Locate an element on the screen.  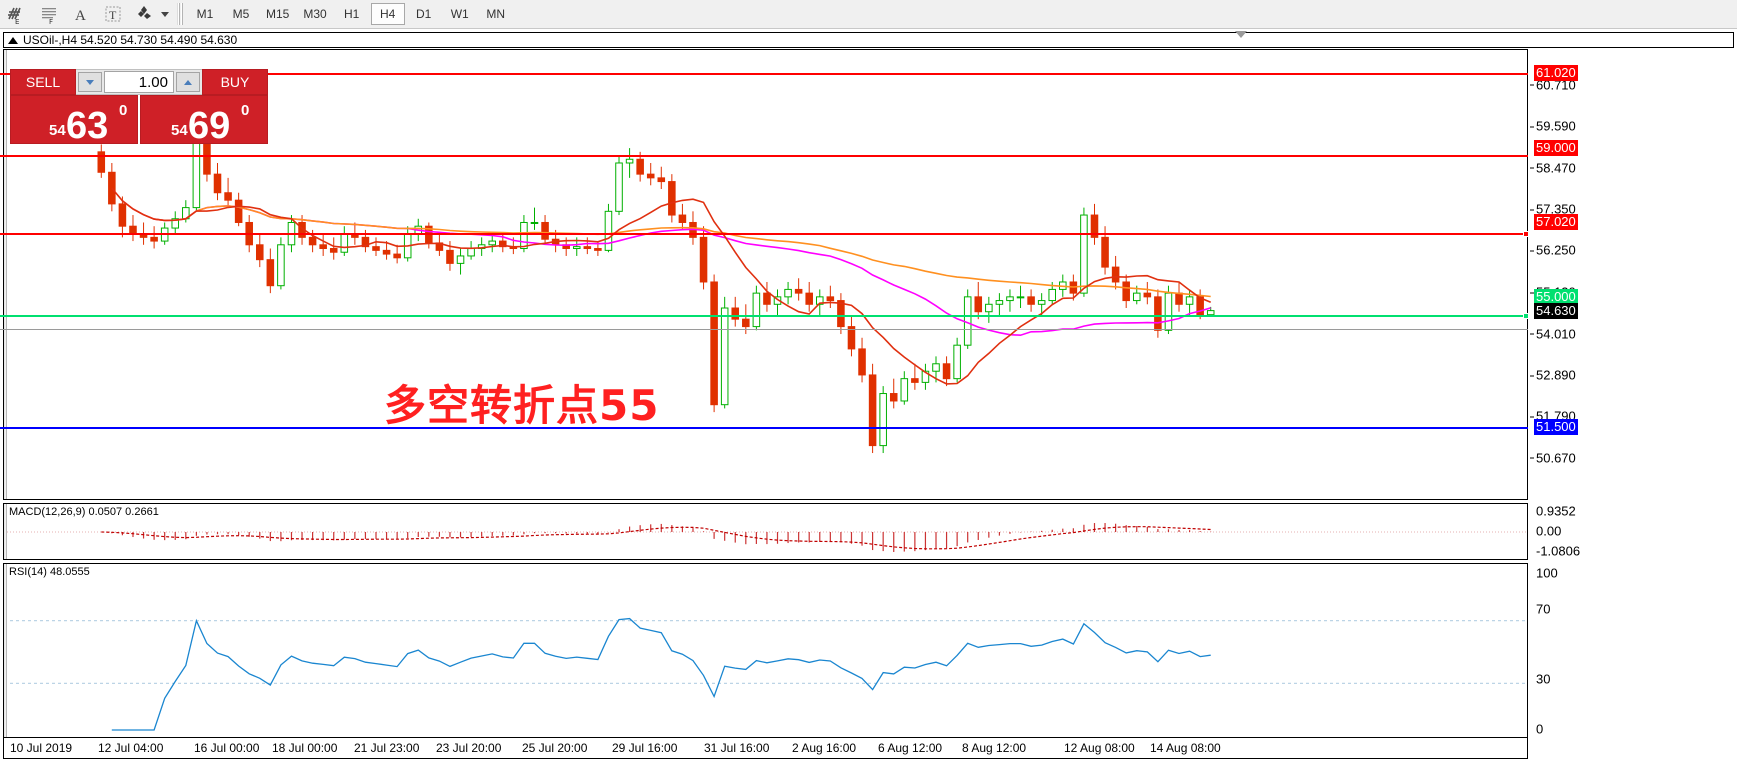
buy-price-display: 54 69 0 is located at coordinates (204, 121).